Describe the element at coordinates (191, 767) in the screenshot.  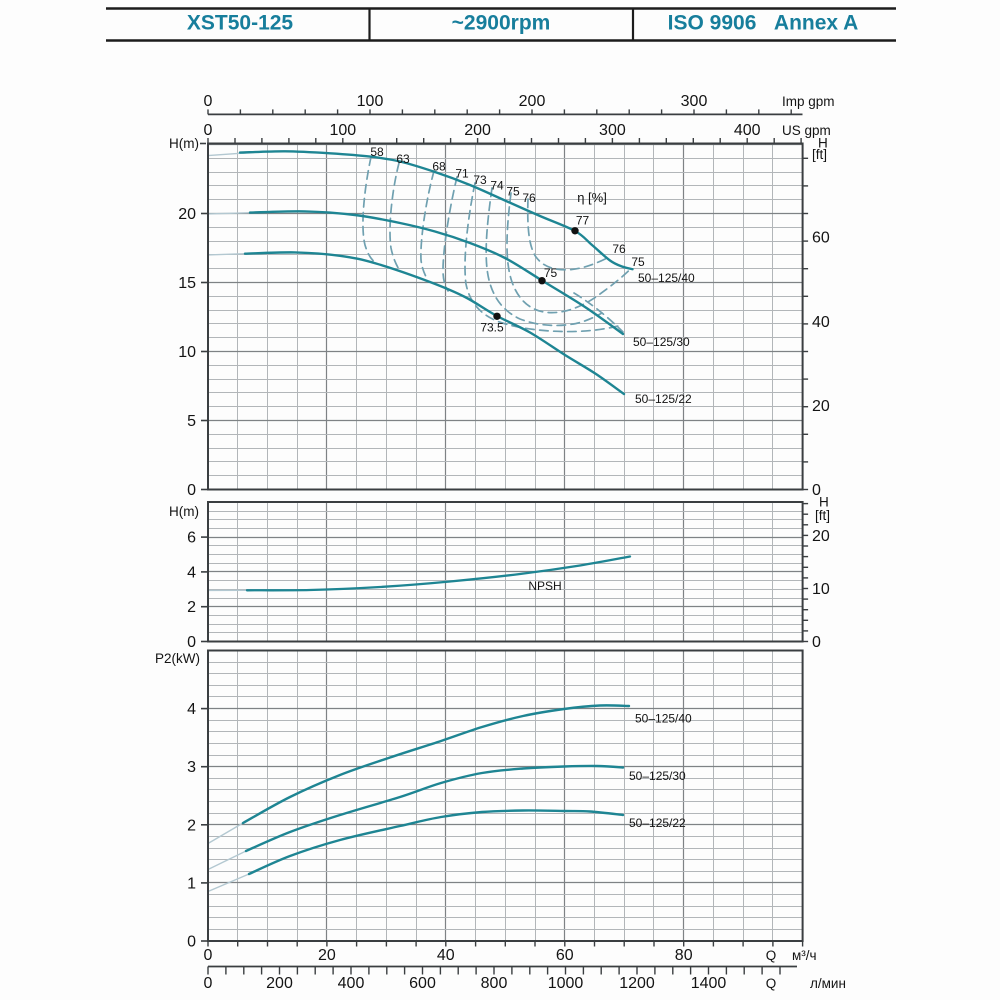
I see `svg-text: 3` at that location.